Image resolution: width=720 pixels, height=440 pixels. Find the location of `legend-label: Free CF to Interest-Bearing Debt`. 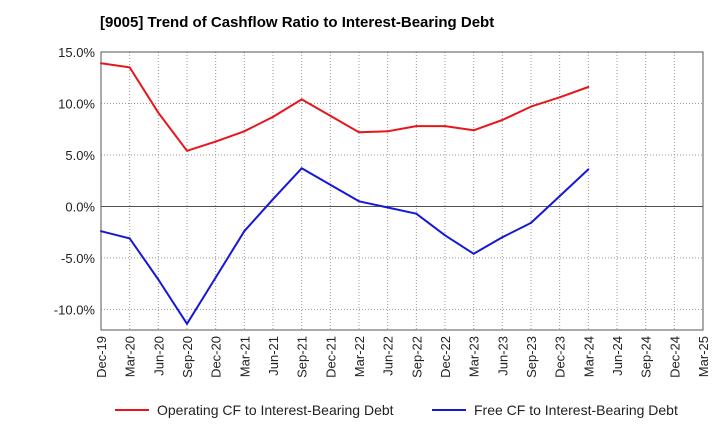

legend-label: Free CF to Interest-Bearing Debt is located at coordinates (576, 410).